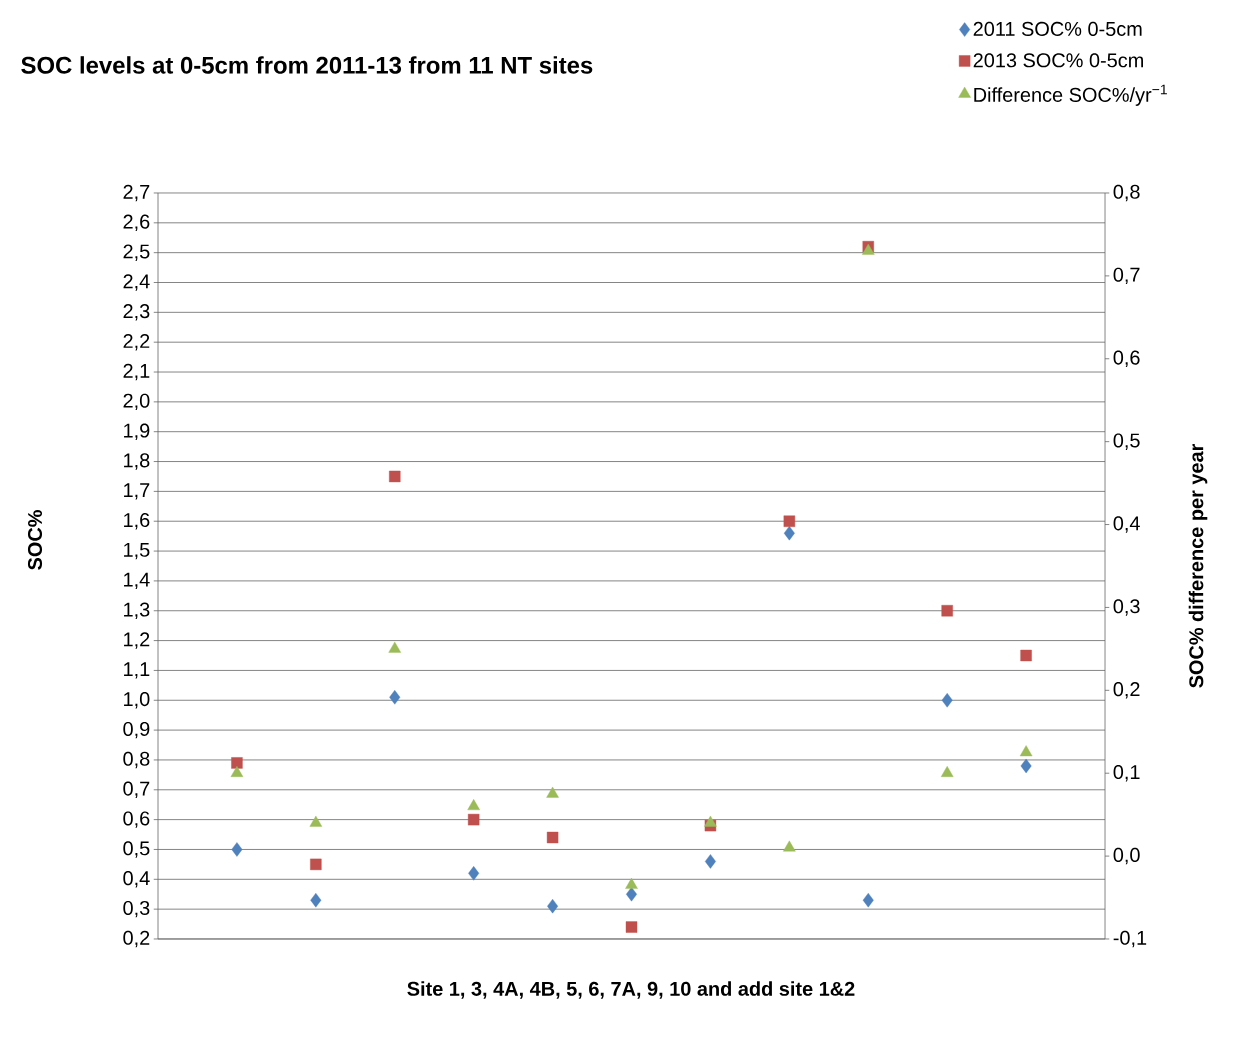  I want to click on y2-tick-label: 0,6, so click(1126, 358).